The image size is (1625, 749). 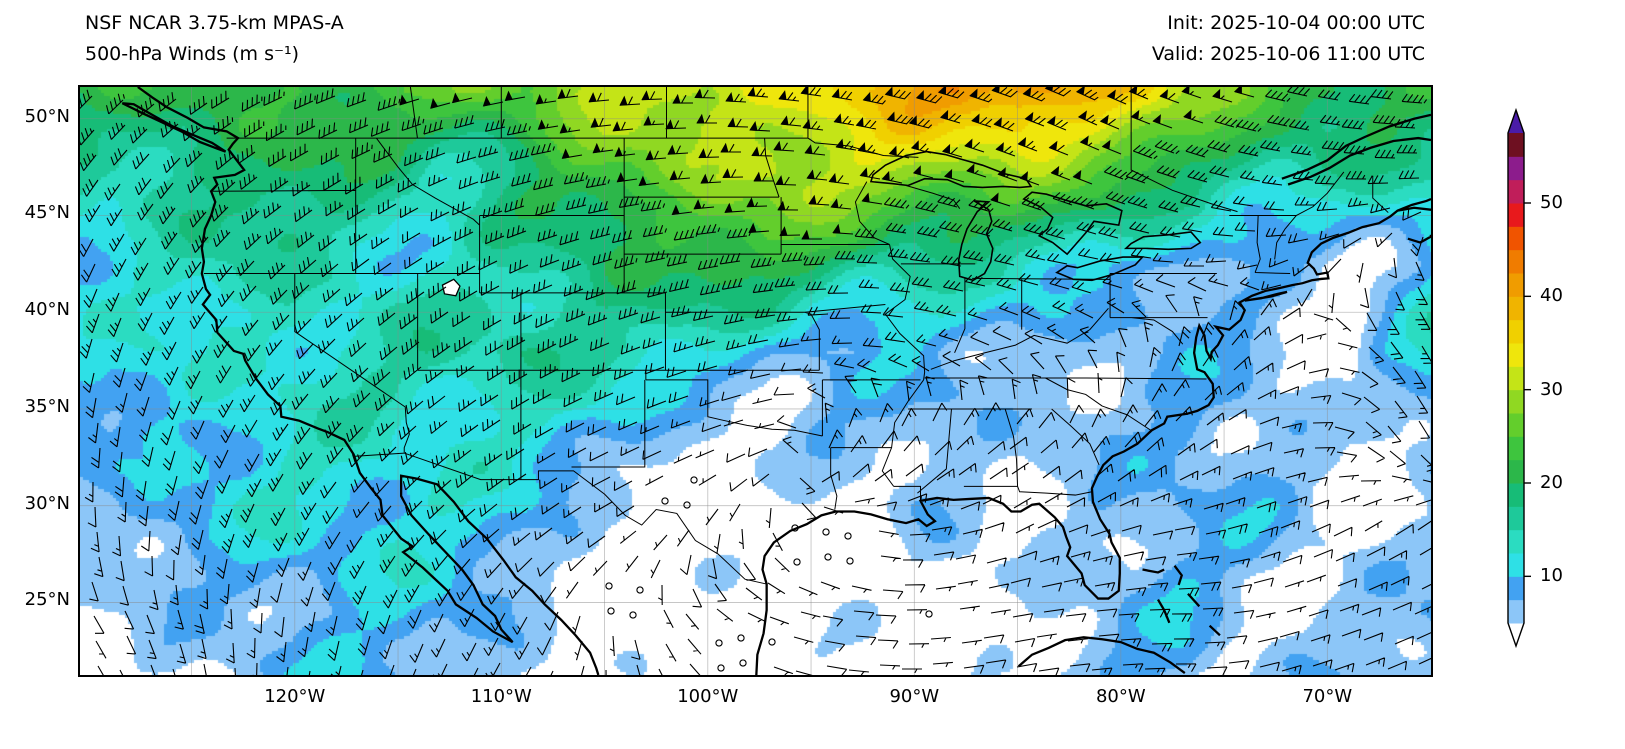 I want to click on colorbar: 10 20 30 40 50, so click(x=1559, y=385).